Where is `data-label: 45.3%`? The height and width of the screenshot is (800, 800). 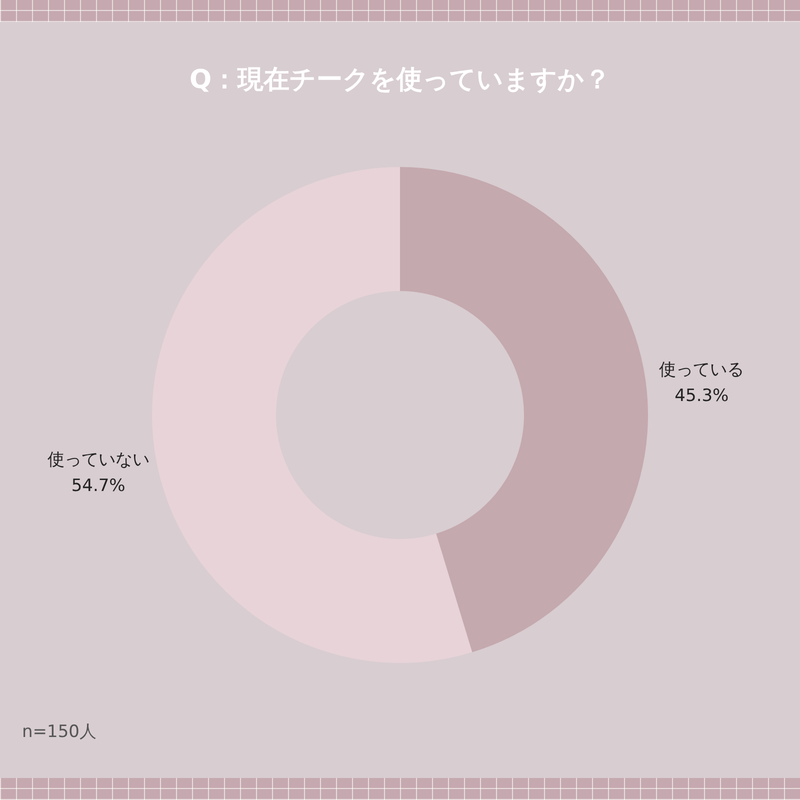 data-label: 45.3% is located at coordinates (701, 396).